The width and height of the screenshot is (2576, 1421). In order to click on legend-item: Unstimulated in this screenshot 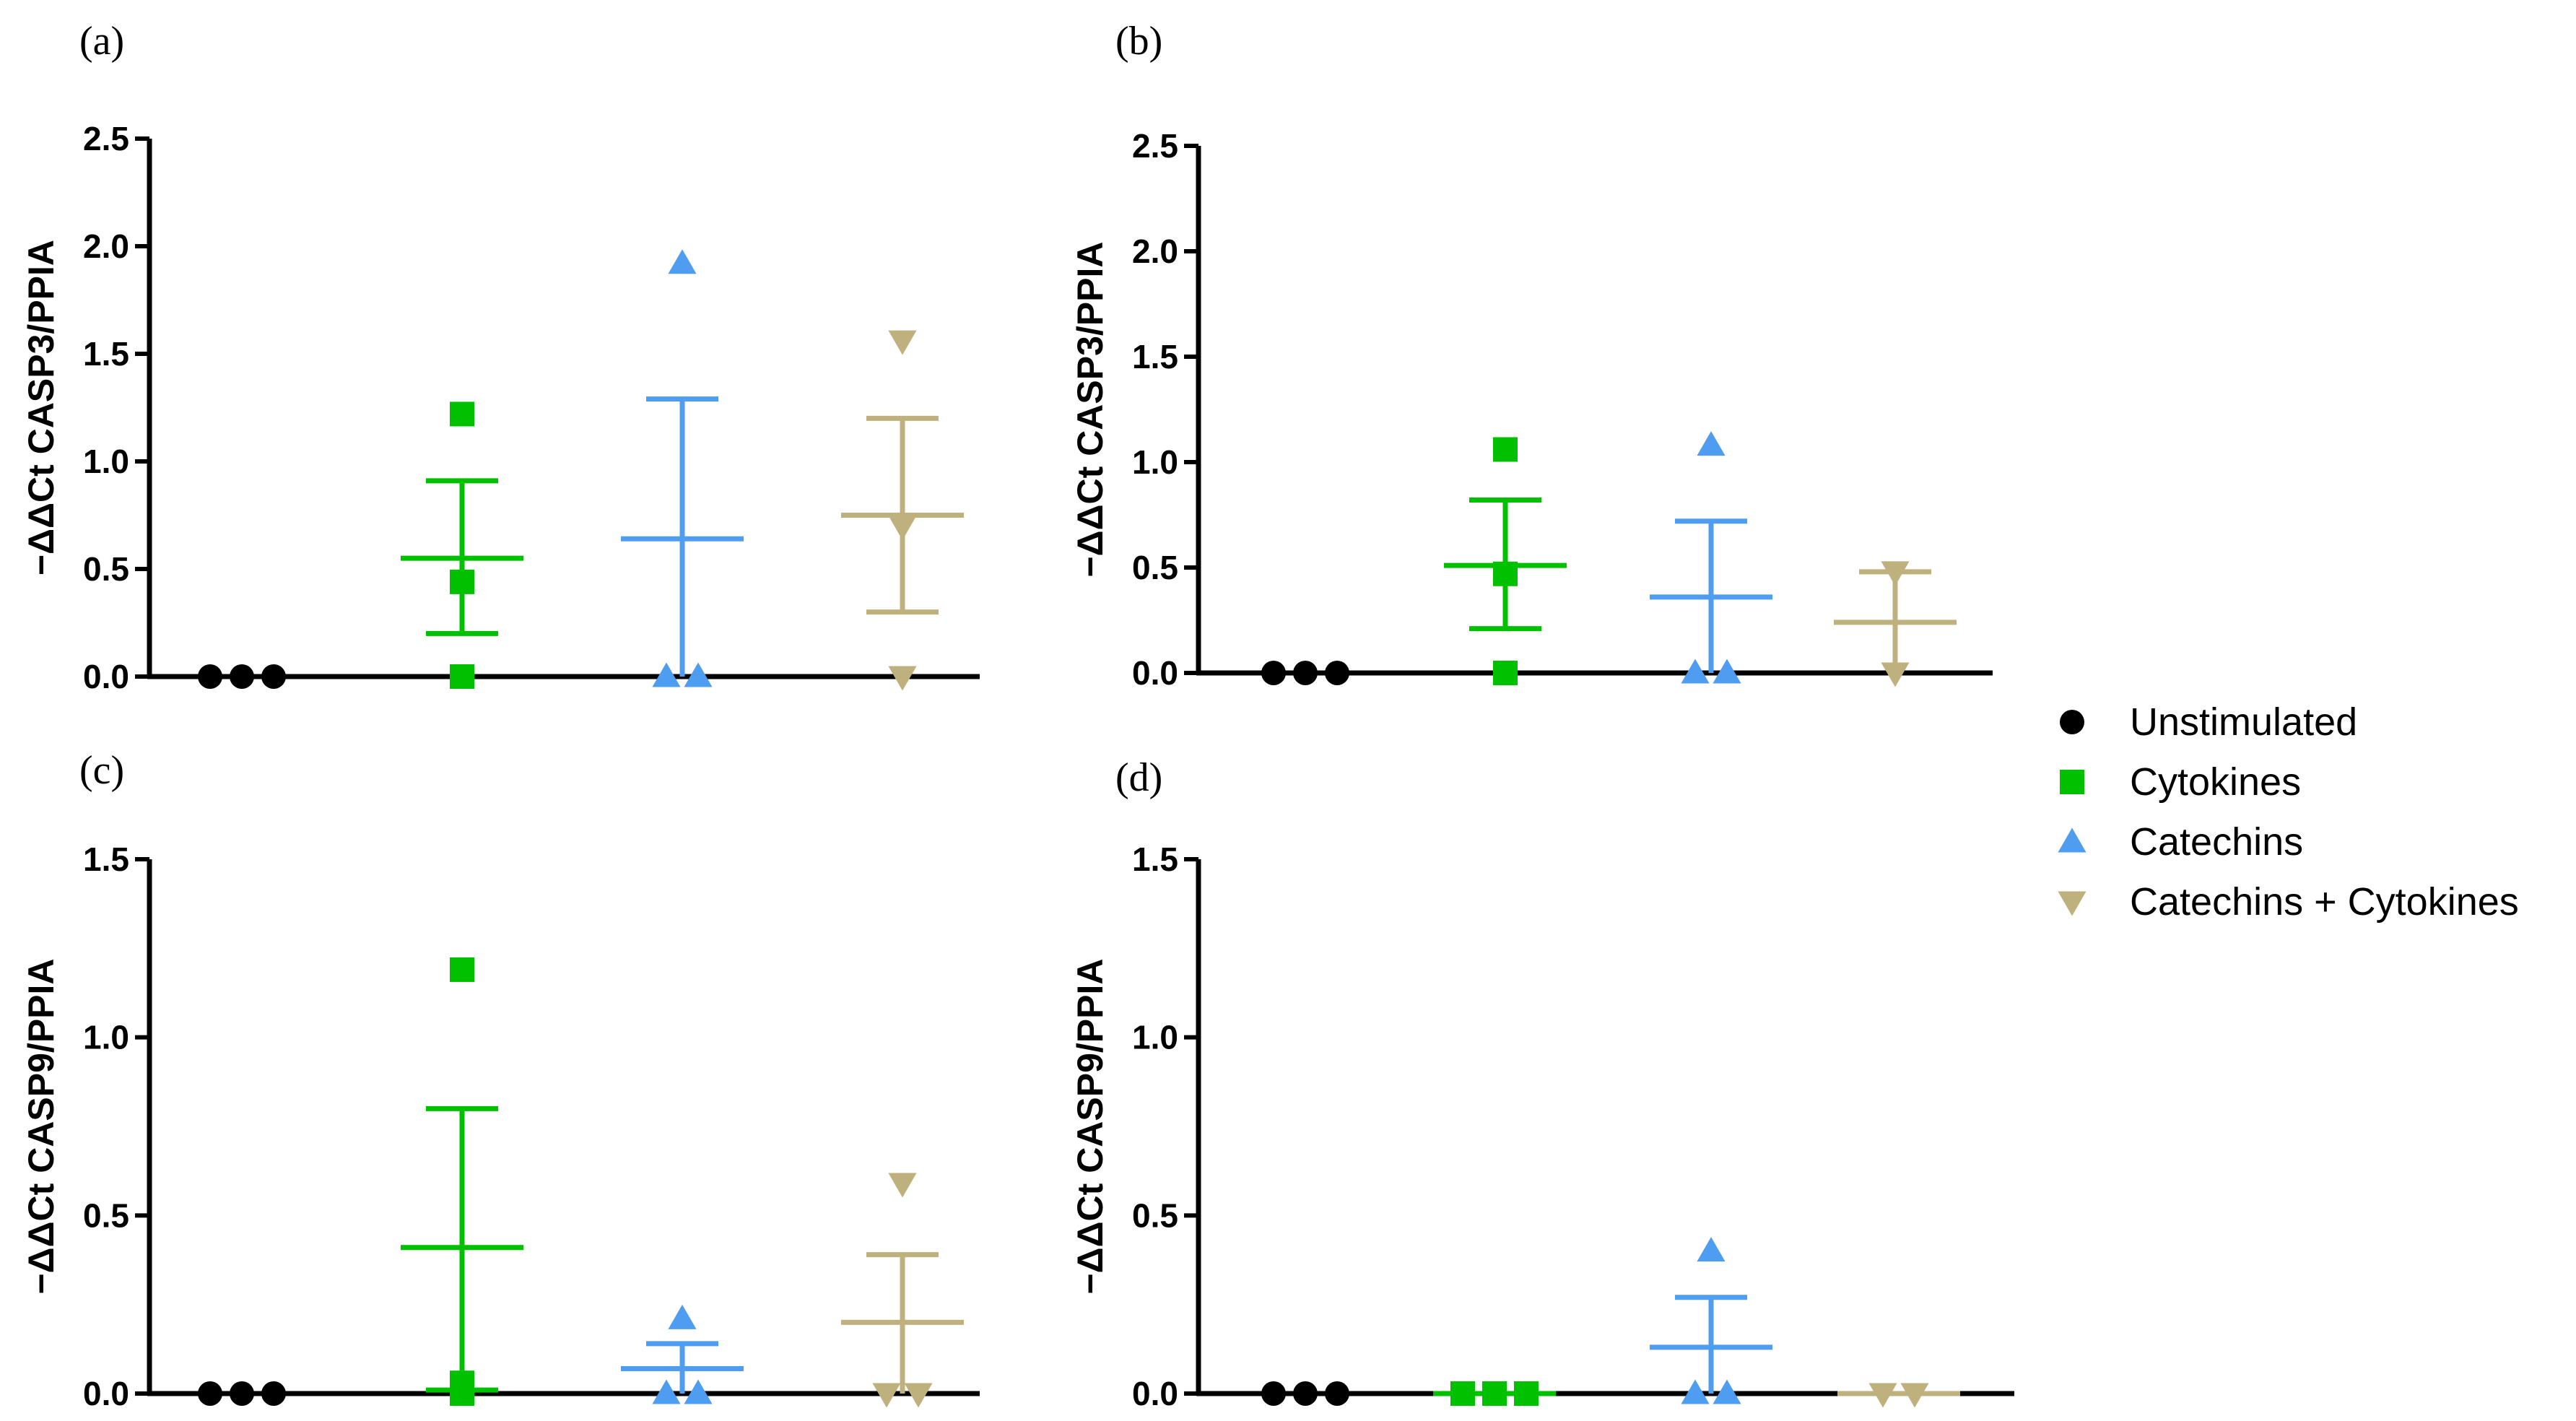, I will do `click(2208, 722)`.